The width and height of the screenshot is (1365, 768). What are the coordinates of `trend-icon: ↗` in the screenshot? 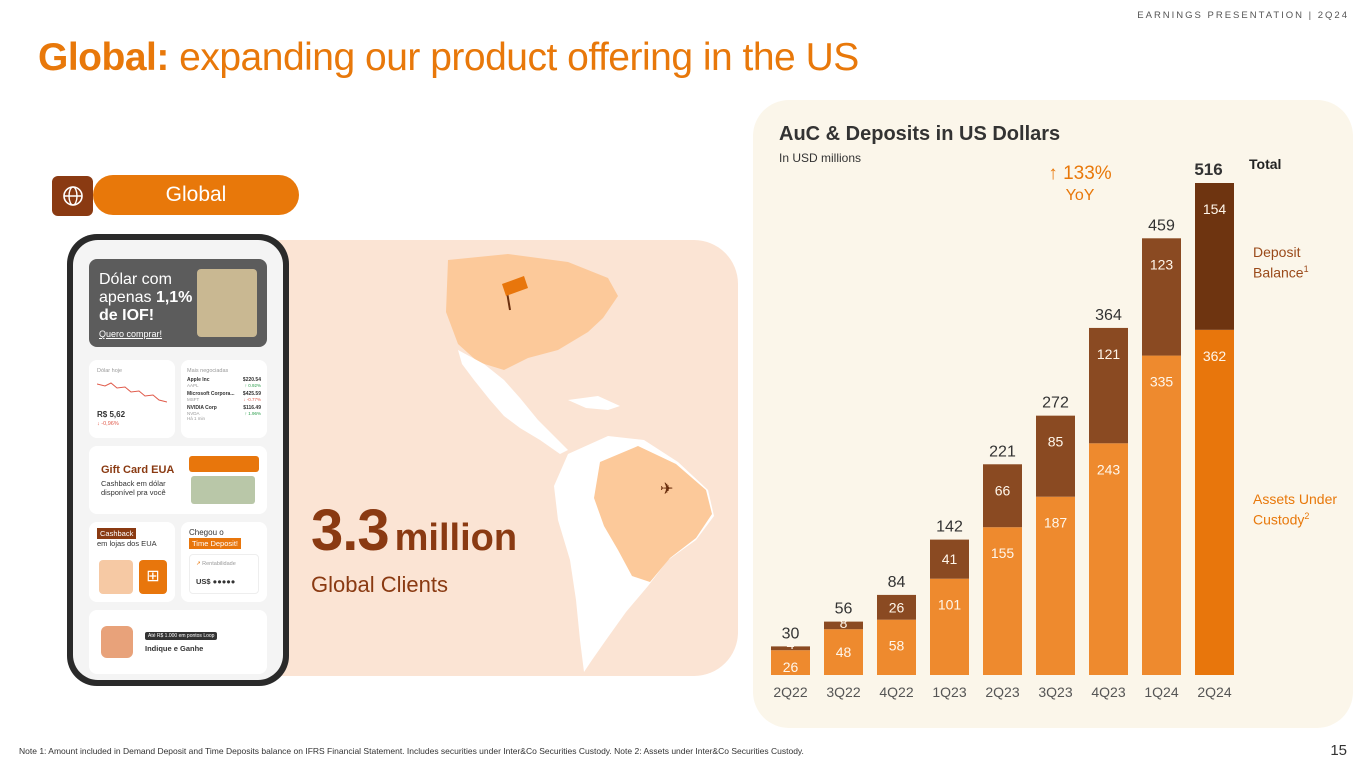 It's located at (198, 564).